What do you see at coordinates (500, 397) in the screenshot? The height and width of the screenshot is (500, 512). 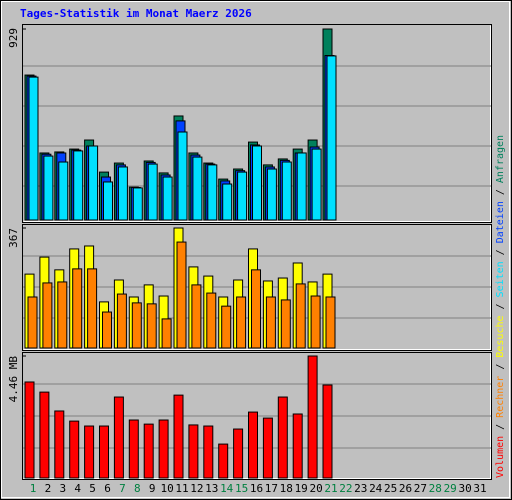 I see `legend-entry: Rechner` at bounding box center [500, 397].